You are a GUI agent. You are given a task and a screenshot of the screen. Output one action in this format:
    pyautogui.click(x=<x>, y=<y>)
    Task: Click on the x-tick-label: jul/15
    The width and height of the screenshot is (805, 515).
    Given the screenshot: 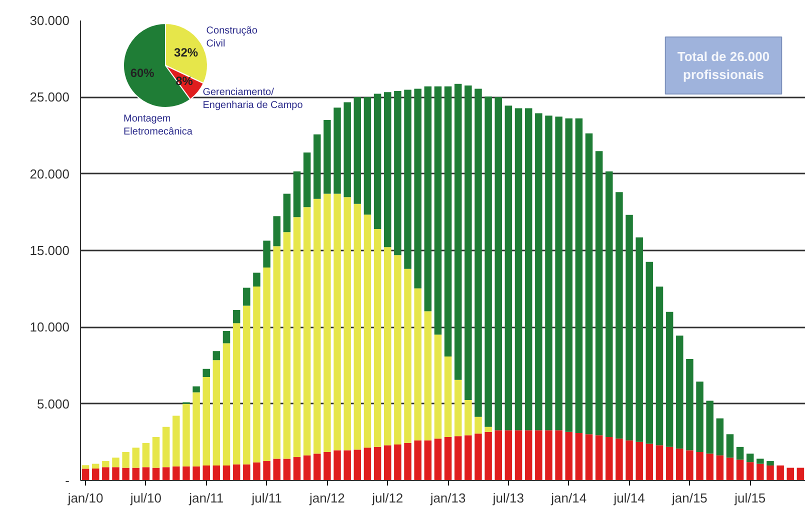 What is the action you would take?
    pyautogui.click(x=750, y=498)
    